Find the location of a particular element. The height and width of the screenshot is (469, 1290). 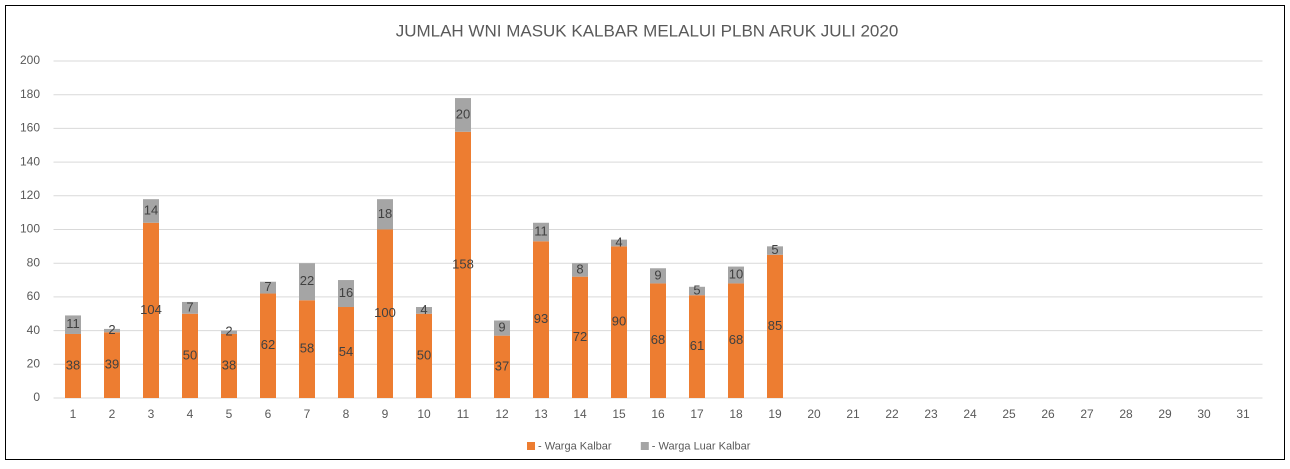

data-label: 85 is located at coordinates (775, 325).